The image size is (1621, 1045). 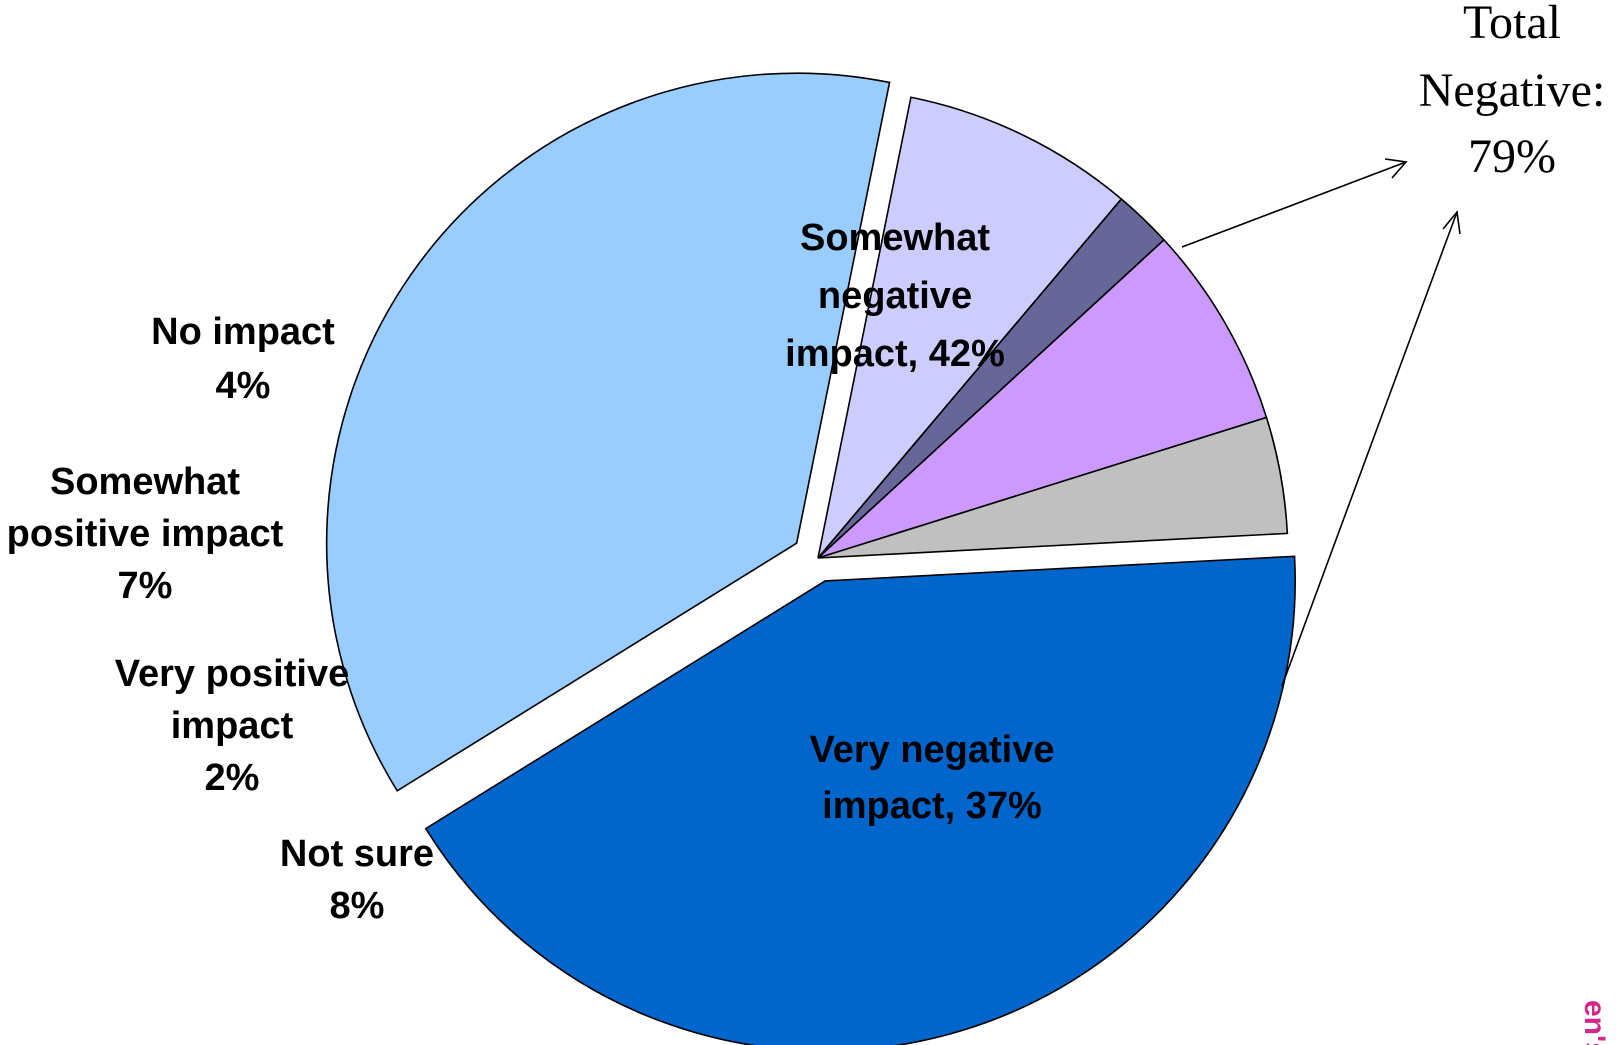 What do you see at coordinates (243, 359) in the screenshot?
I see `label-no-impact: No impact 4%` at bounding box center [243, 359].